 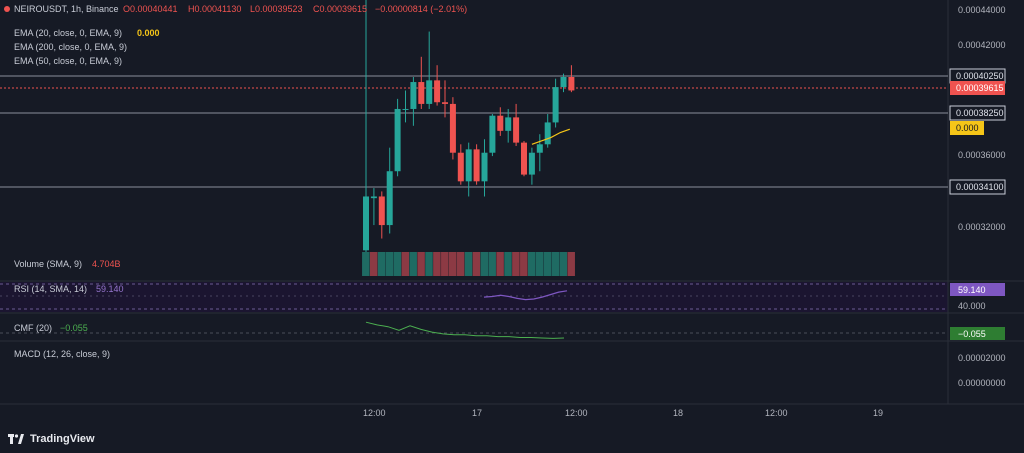 What do you see at coordinates (110, 289) in the screenshot?
I see `rsi-value: 59.140` at bounding box center [110, 289].